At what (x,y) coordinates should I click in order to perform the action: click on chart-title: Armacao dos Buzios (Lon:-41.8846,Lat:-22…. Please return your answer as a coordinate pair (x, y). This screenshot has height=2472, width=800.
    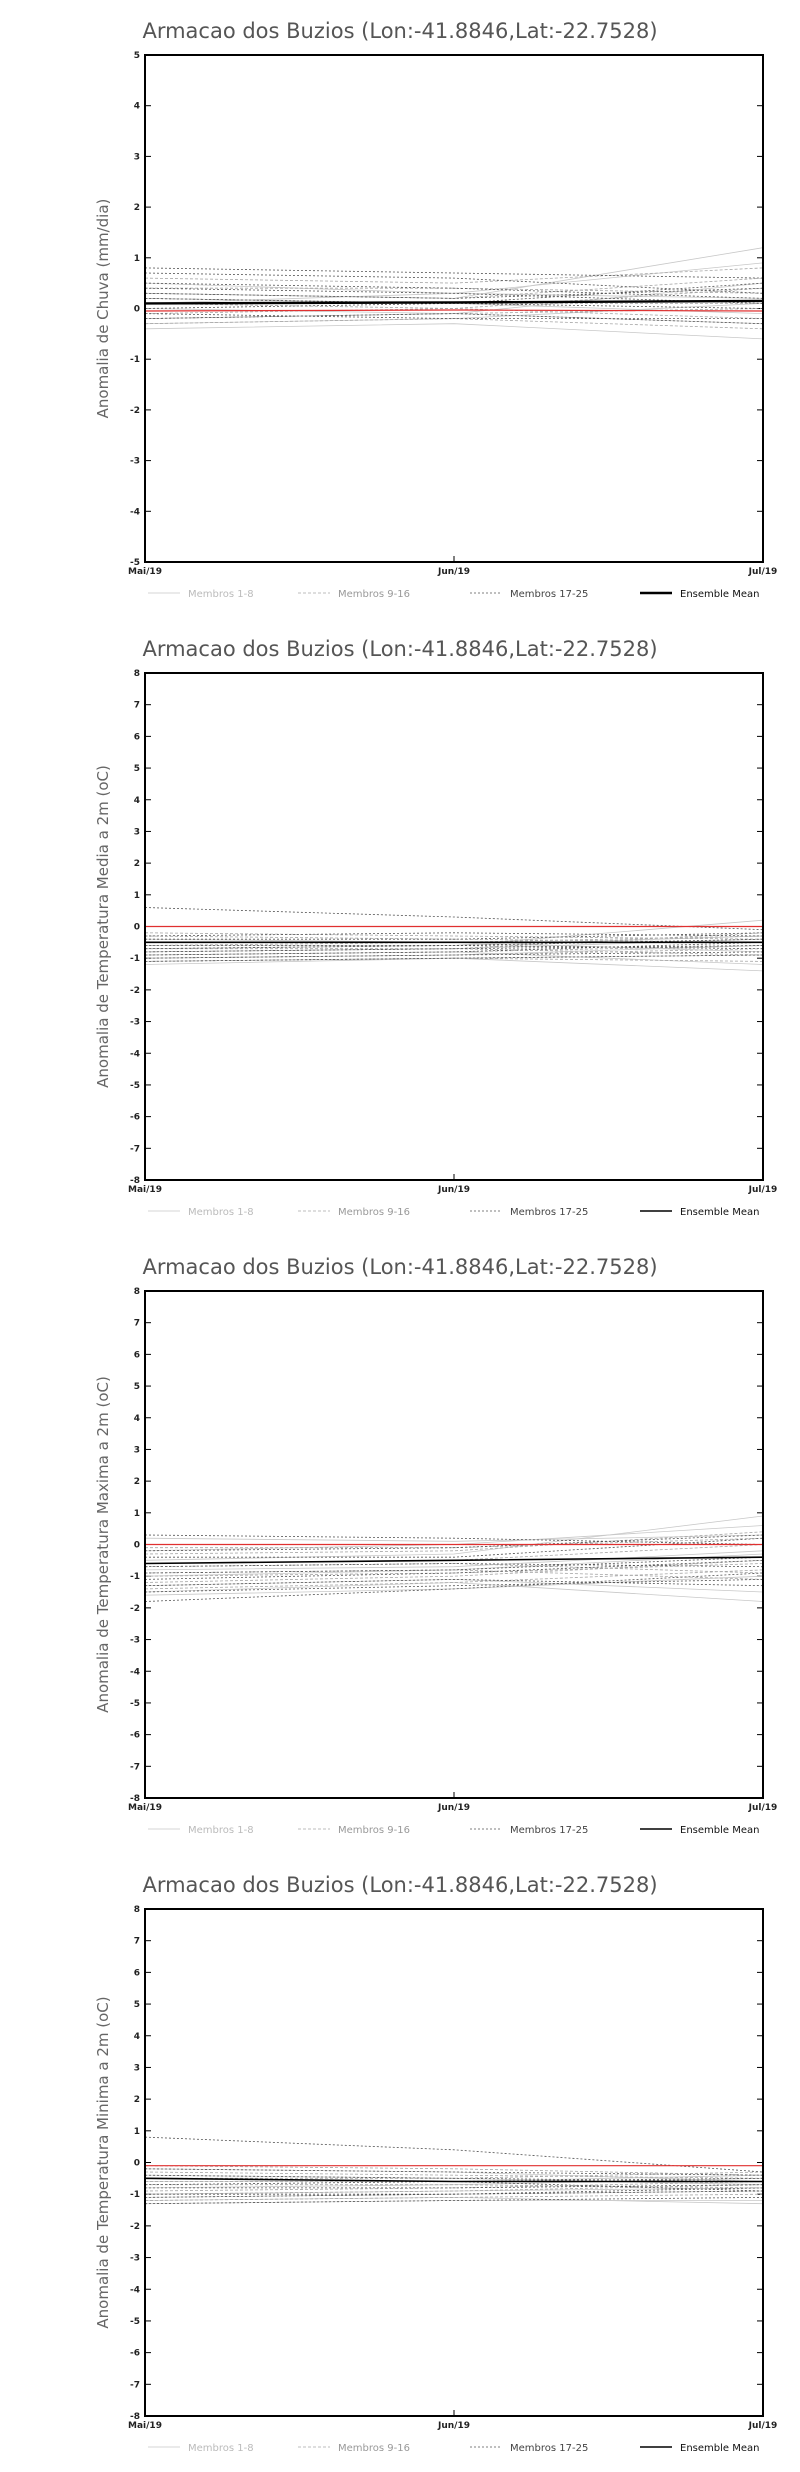
    Looking at the image, I should click on (399, 649).